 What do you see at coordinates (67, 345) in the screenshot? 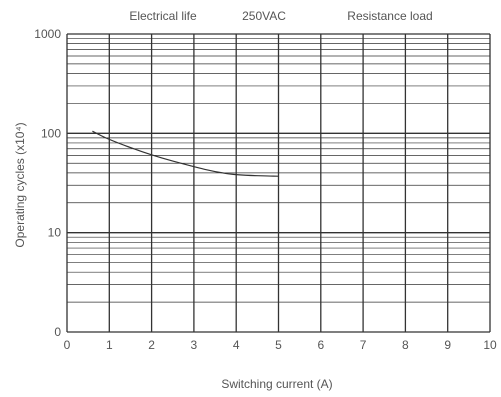
I see `x-tick-label: 0` at bounding box center [67, 345].